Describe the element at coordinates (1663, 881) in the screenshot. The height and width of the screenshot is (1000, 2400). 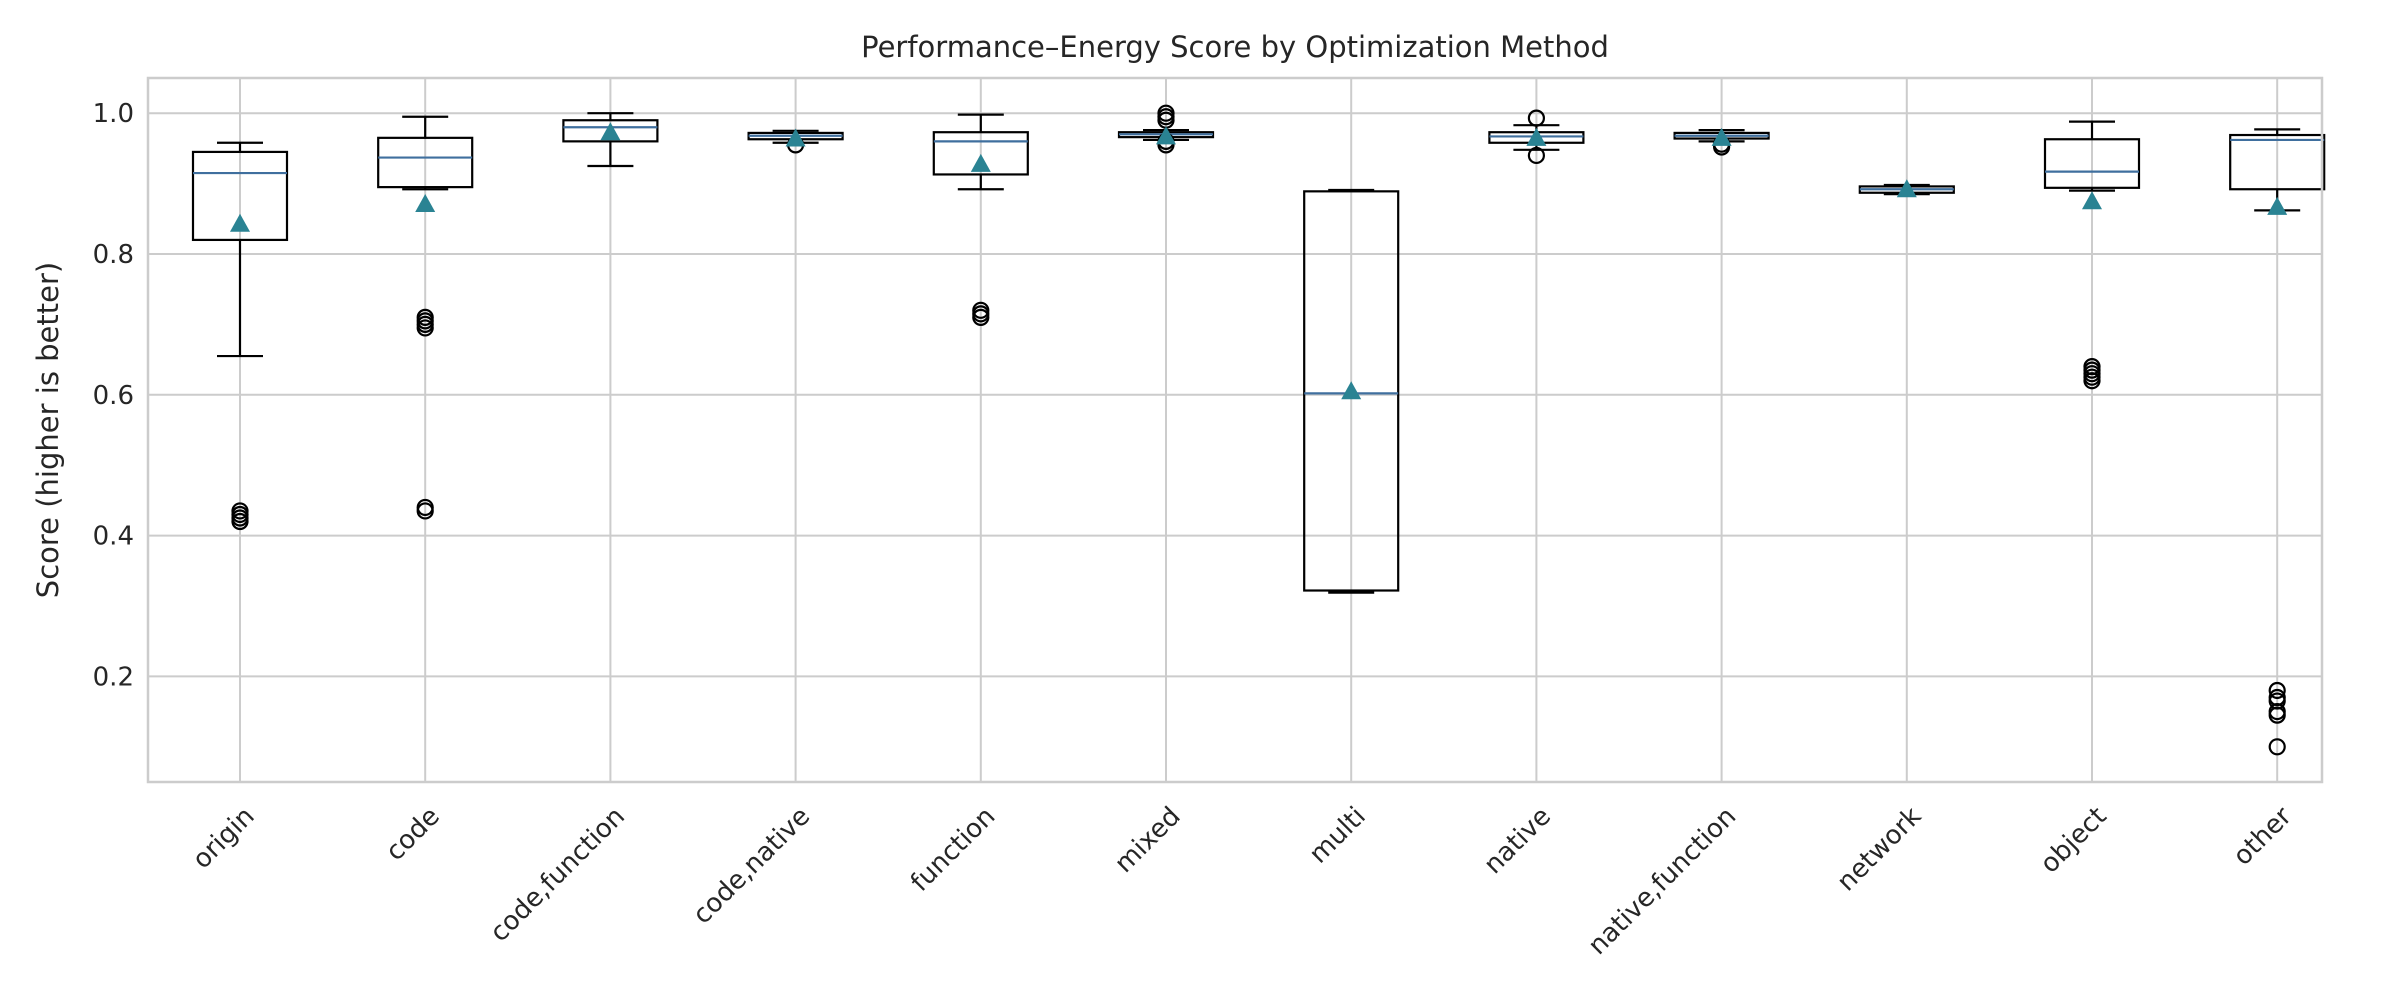
I see `x-tick-label: native,function` at that location.